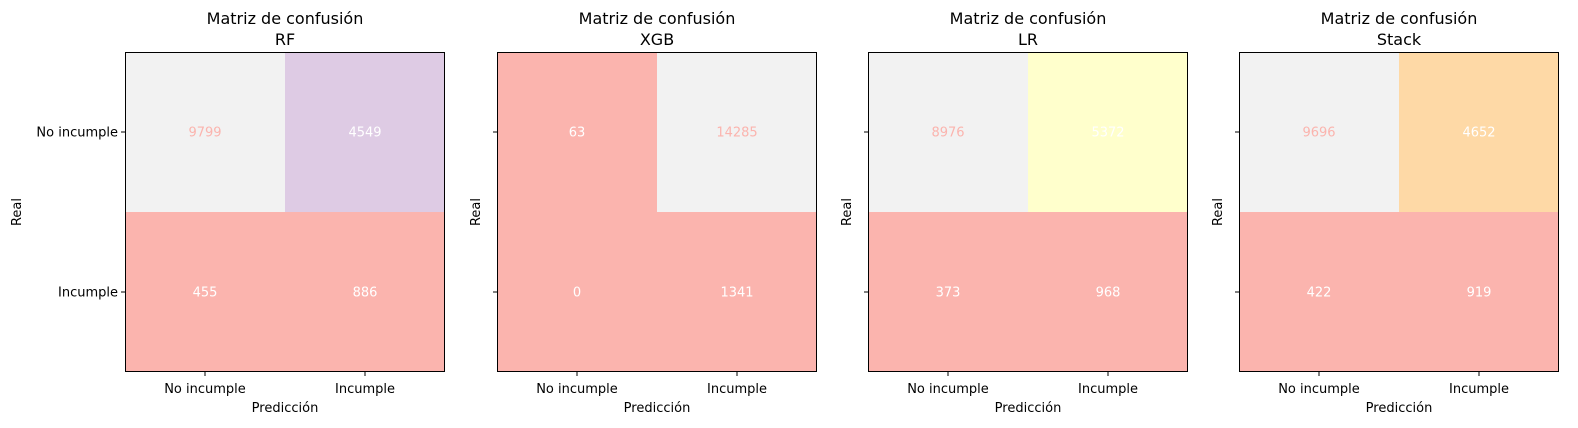 This screenshot has height=428, width=1578. Describe the element at coordinates (88, 293) in the screenshot. I see `y-tick-label: Incumple` at that location.